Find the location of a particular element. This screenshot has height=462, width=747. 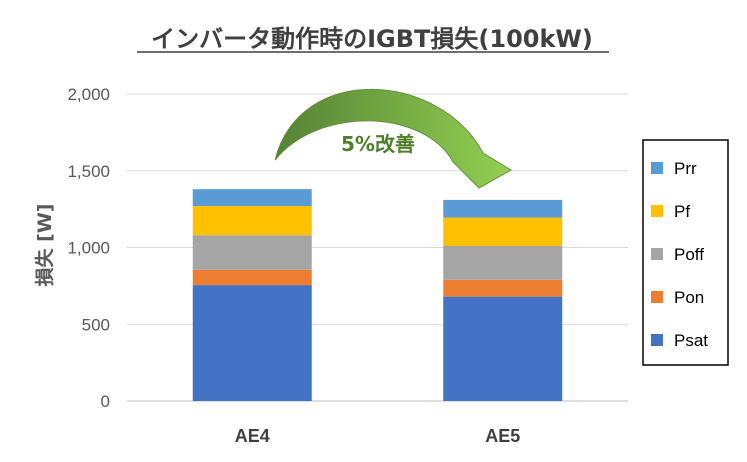

x-category-label: AE4 is located at coordinates (252, 436).